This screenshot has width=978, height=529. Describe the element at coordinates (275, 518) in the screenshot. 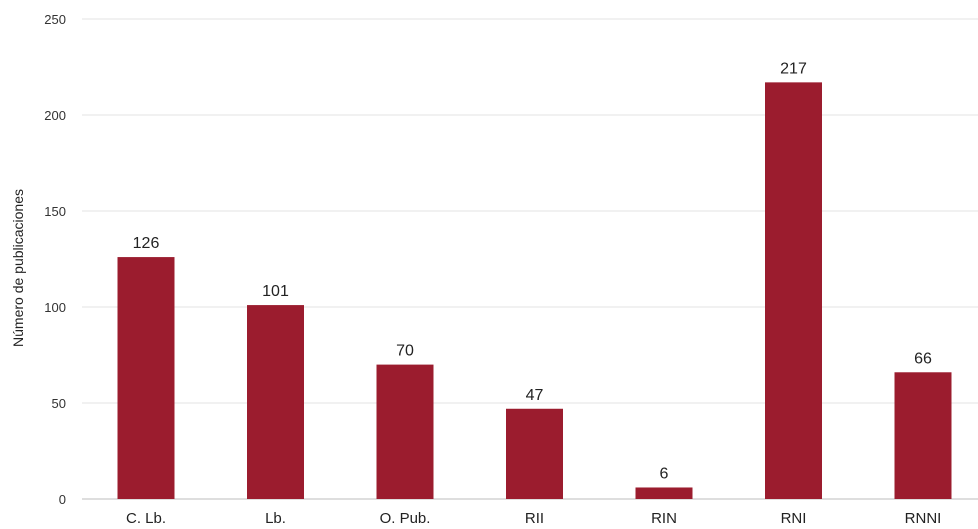

I see `x-tick-label: Lb.` at that location.